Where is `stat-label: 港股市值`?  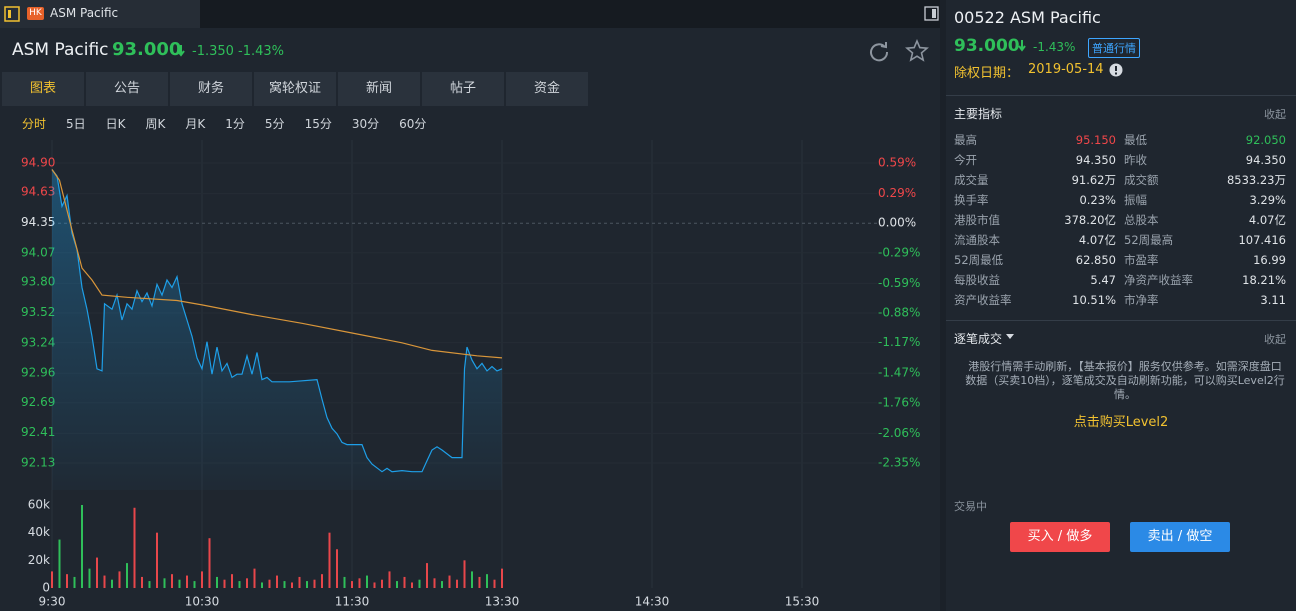
stat-label: 港股市值 is located at coordinates (977, 220).